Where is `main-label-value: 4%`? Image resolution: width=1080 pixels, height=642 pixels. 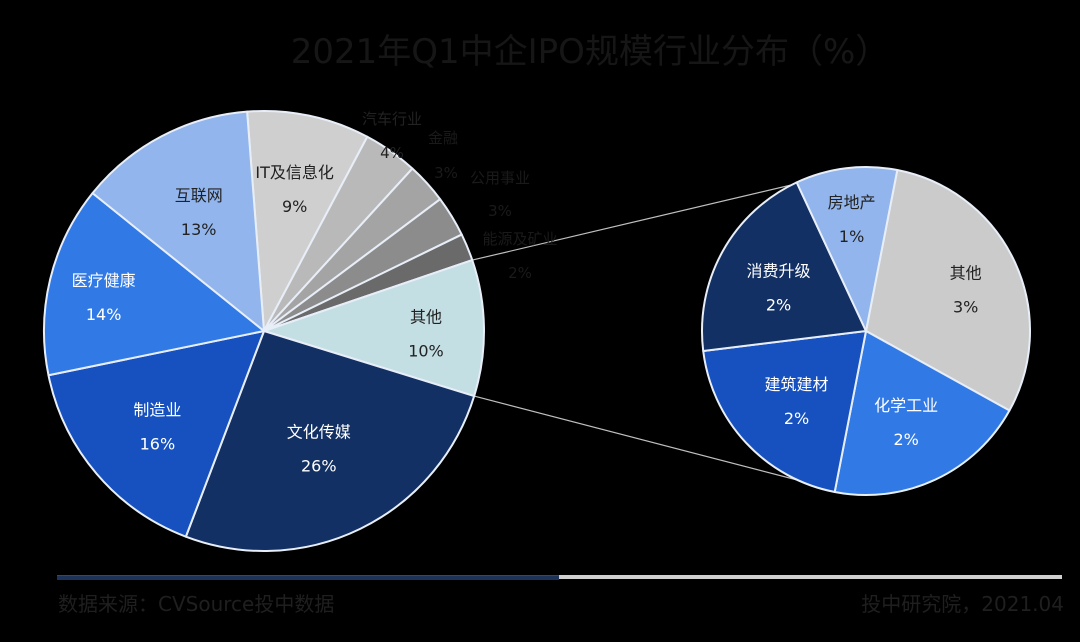
main-label-value: 4% is located at coordinates (392, 153).